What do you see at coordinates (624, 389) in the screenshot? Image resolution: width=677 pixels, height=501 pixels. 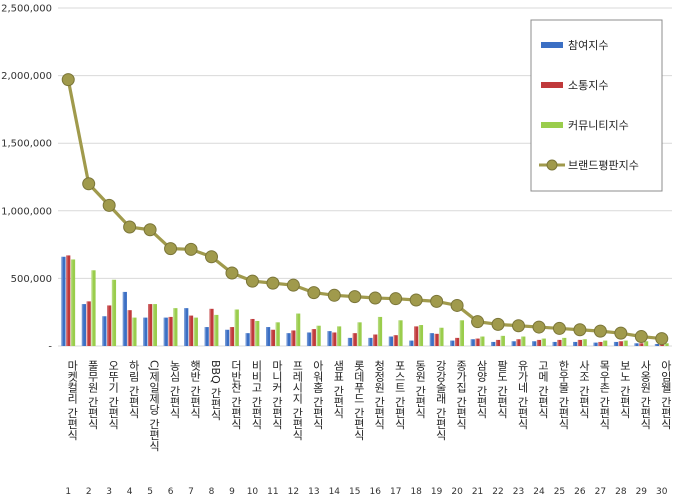 I see `category-label: 보노 간편식` at bounding box center [624, 389].